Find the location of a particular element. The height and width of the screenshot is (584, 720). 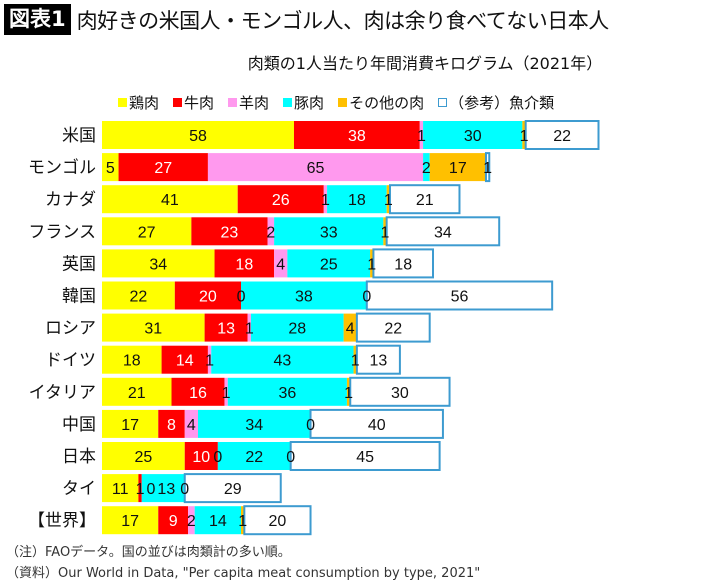

data-label: 45 is located at coordinates (365, 457).